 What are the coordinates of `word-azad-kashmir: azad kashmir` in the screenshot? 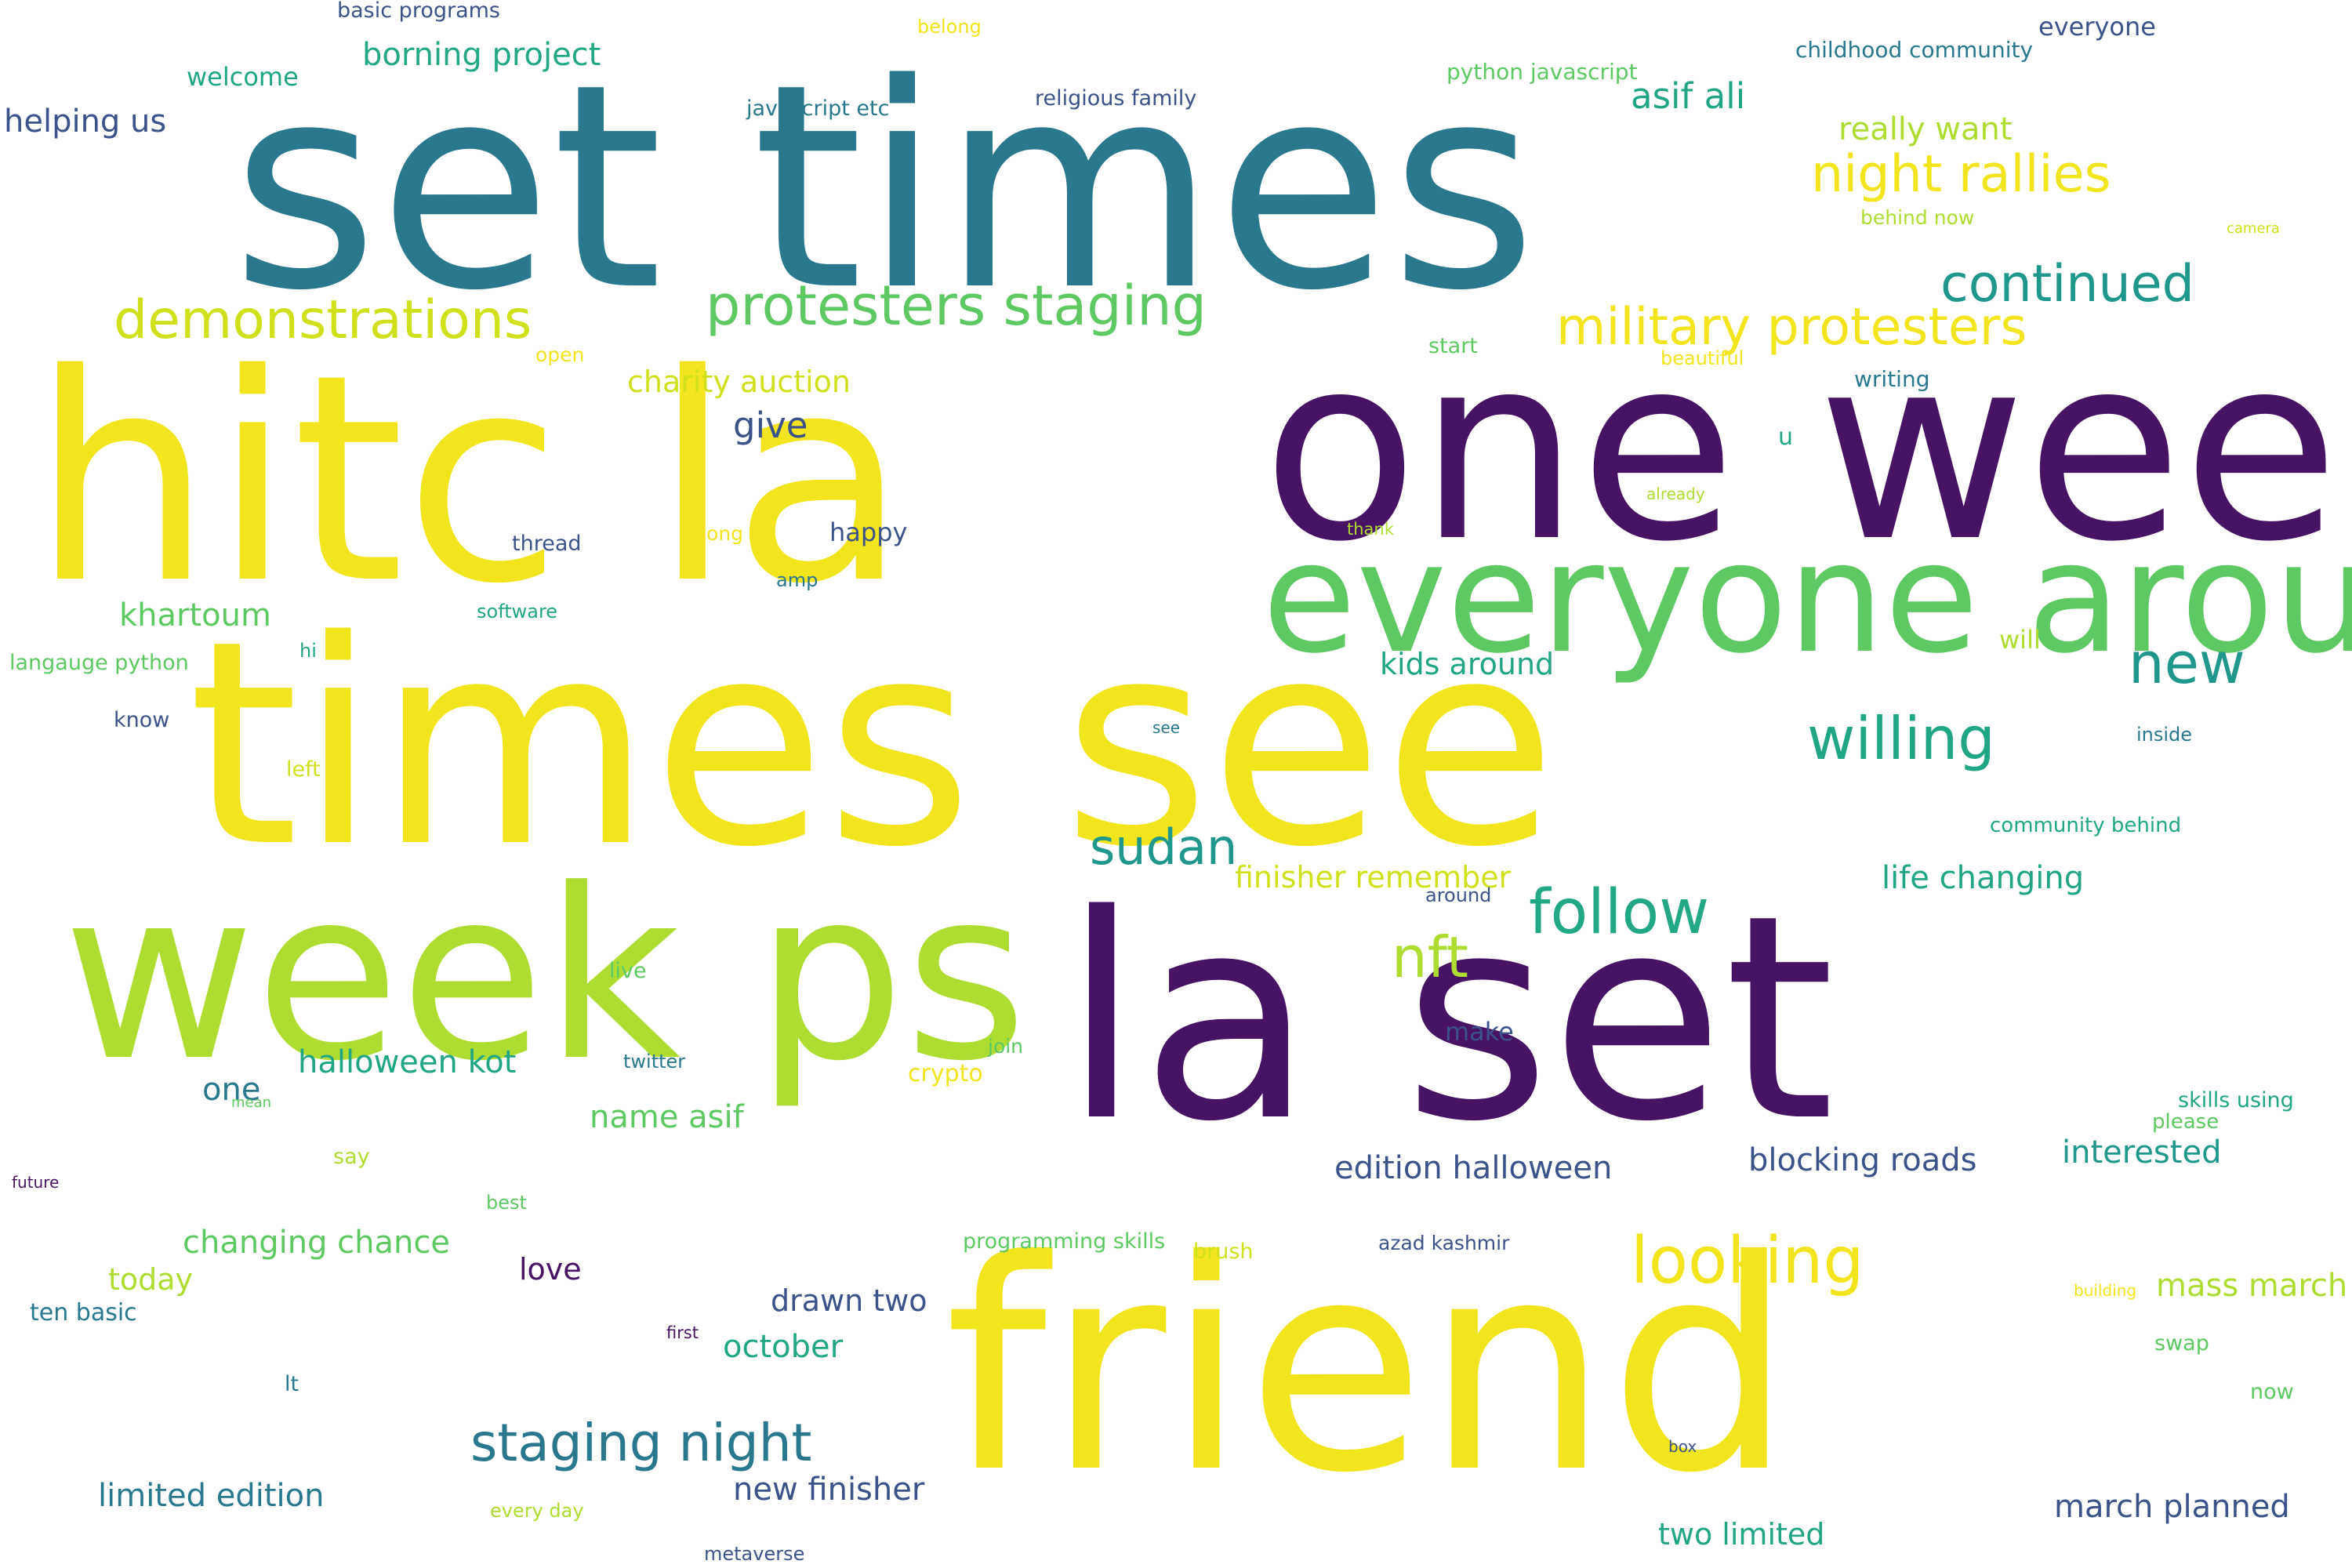 It's located at (1444, 1243).